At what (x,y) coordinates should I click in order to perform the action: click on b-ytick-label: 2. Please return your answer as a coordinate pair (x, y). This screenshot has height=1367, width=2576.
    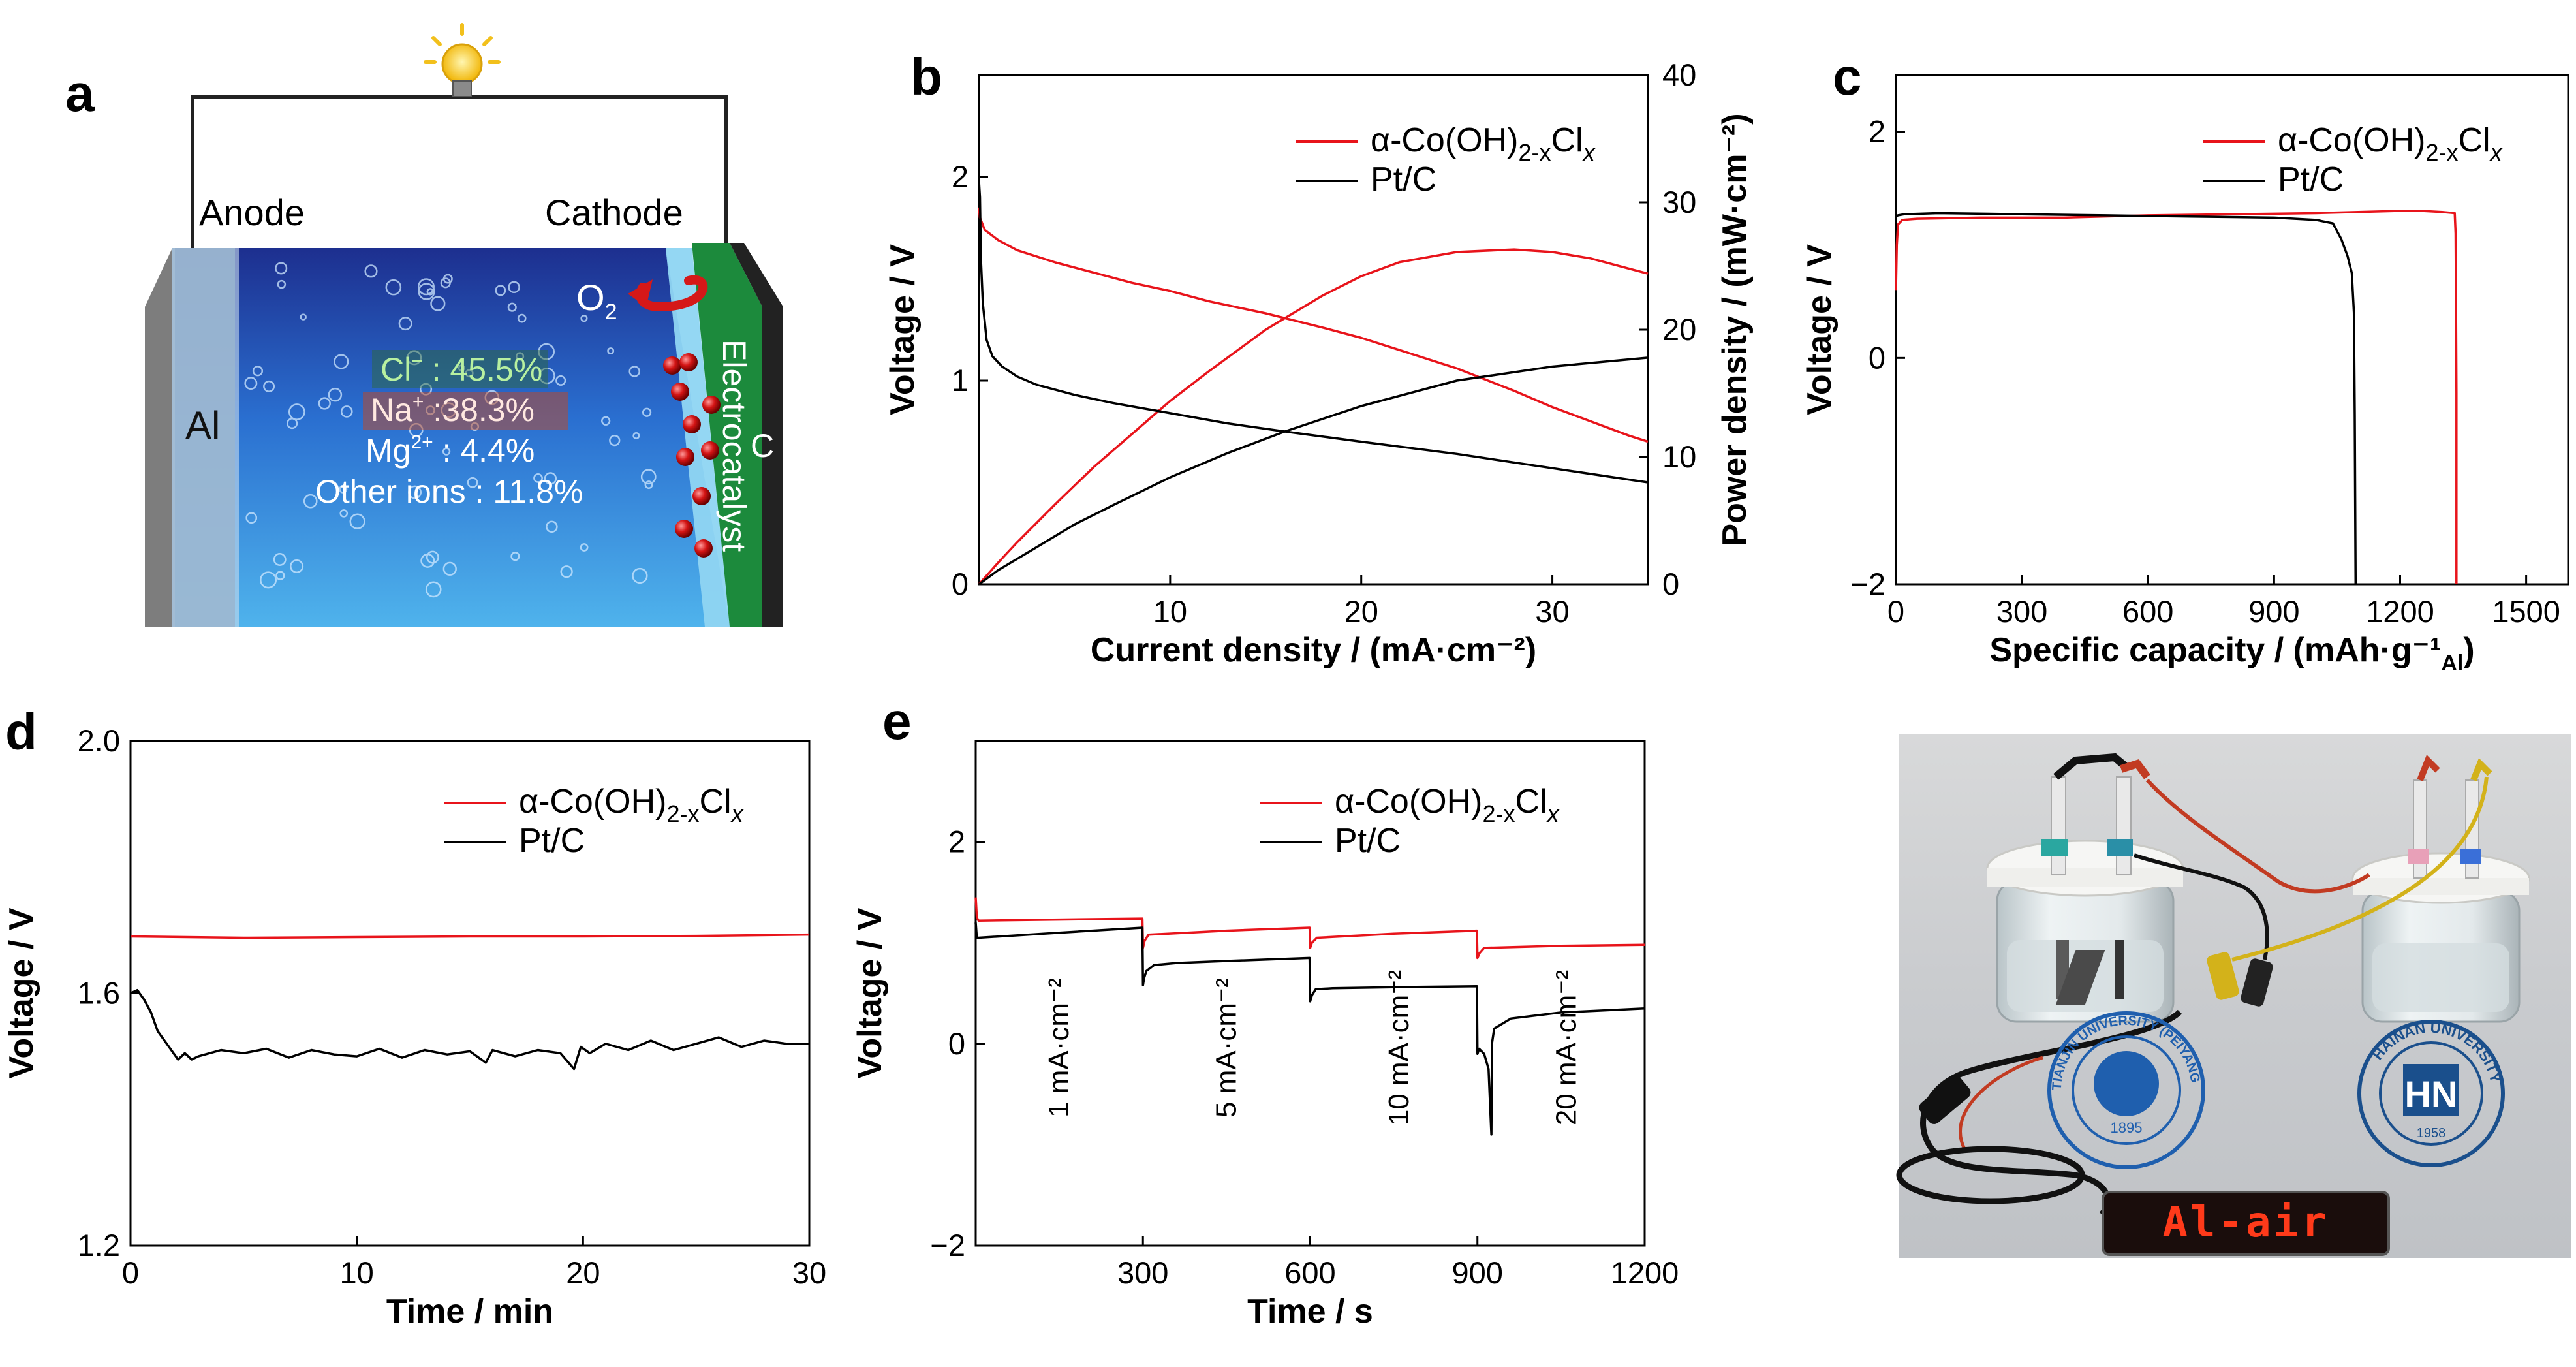
    Looking at the image, I should click on (960, 176).